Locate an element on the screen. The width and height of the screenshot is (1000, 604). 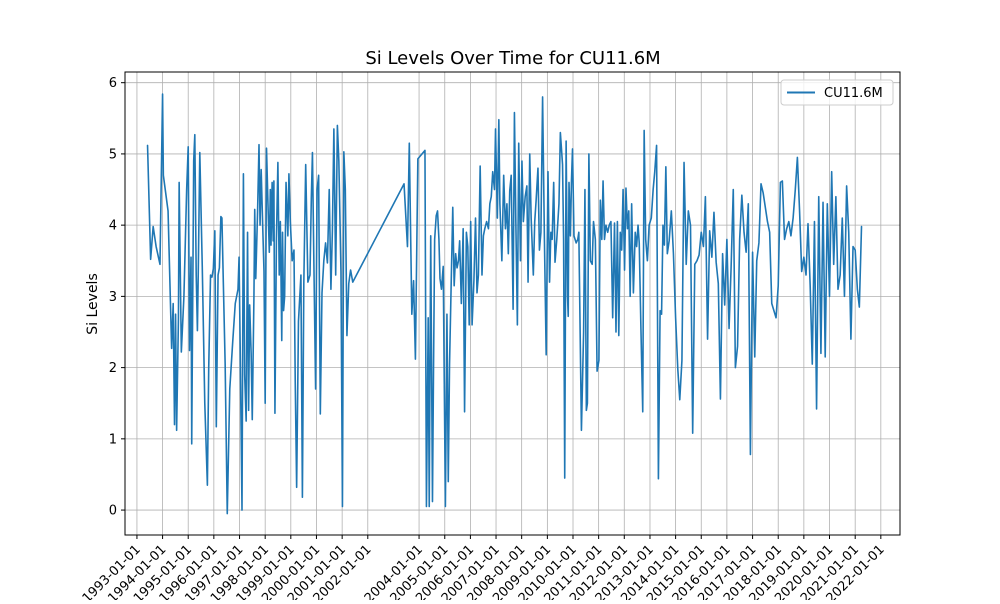
chart-title: Si Levels Over Time for CU11.6M is located at coordinates (512, 58).